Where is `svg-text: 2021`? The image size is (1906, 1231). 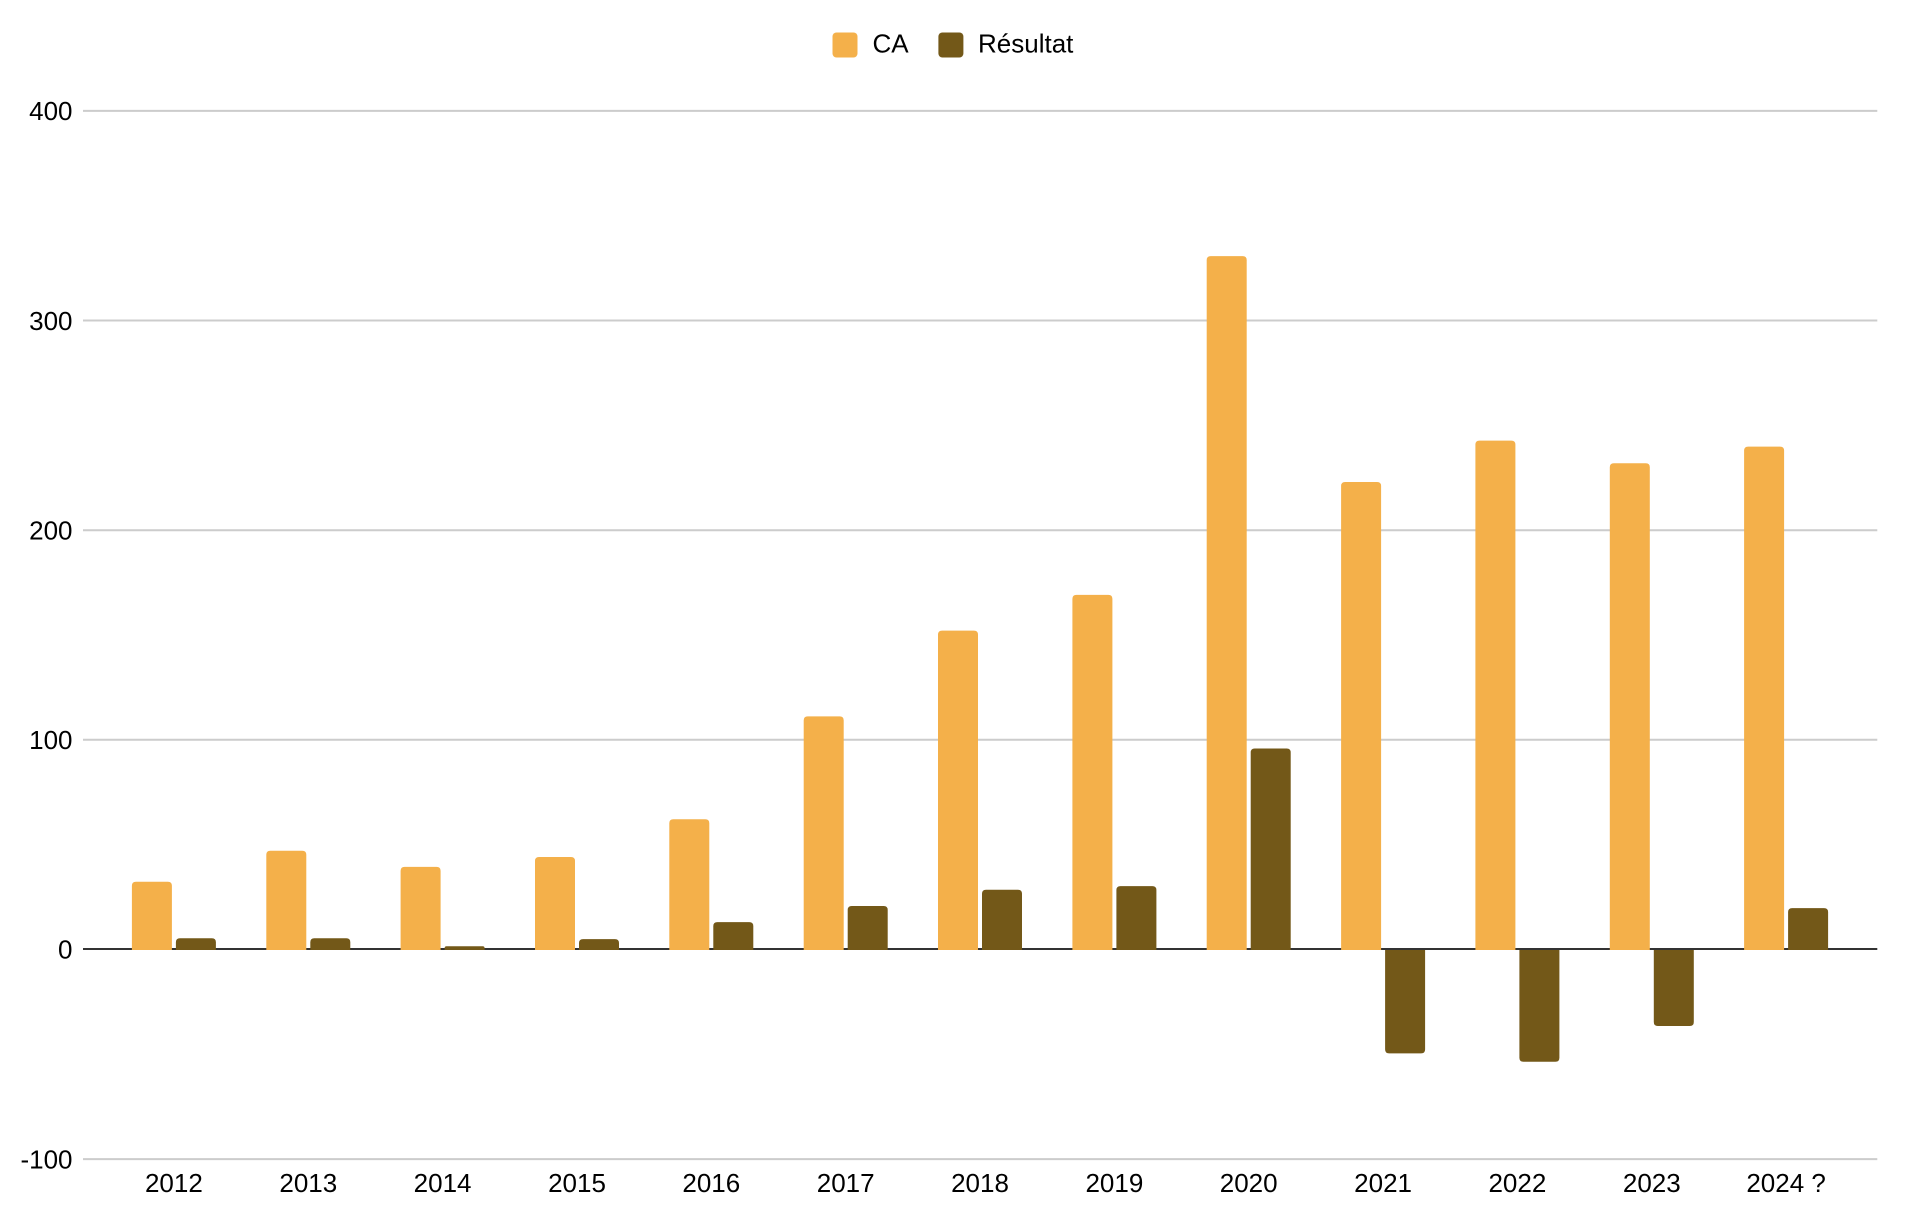 svg-text: 2021 is located at coordinates (1383, 1183).